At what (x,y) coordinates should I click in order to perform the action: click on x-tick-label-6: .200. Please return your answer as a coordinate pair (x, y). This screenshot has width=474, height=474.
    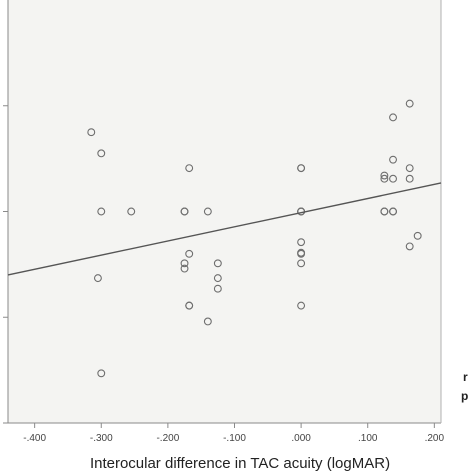
    Looking at the image, I should click on (435, 438).